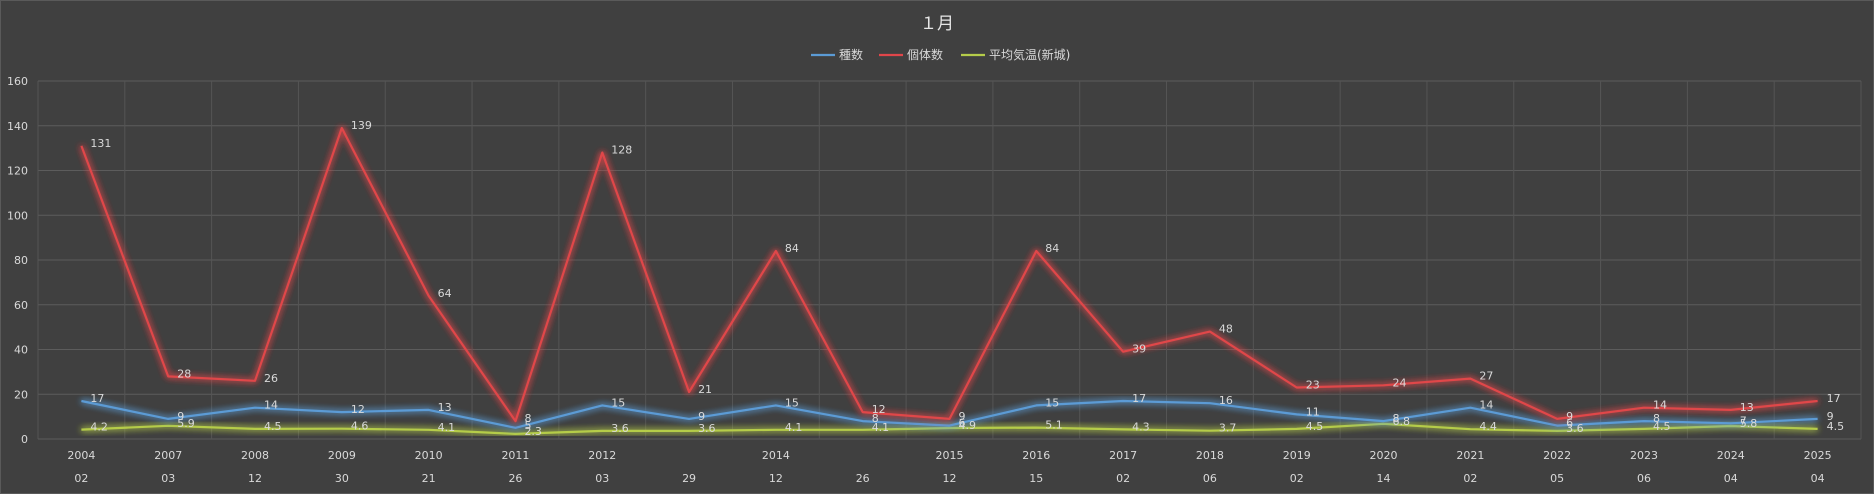 This screenshot has height=494, width=1874. What do you see at coordinates (689, 478) in the screenshot?
I see `x-tick-day: 29` at bounding box center [689, 478].